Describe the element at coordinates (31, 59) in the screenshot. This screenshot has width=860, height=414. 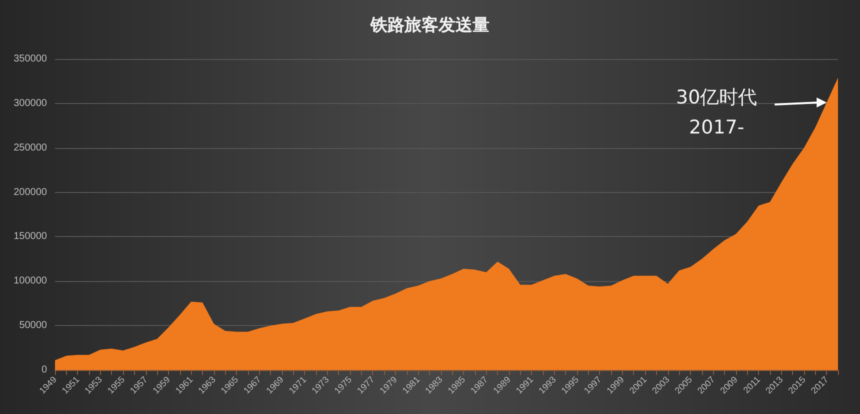
I see `y-tick-label: 350000` at that location.